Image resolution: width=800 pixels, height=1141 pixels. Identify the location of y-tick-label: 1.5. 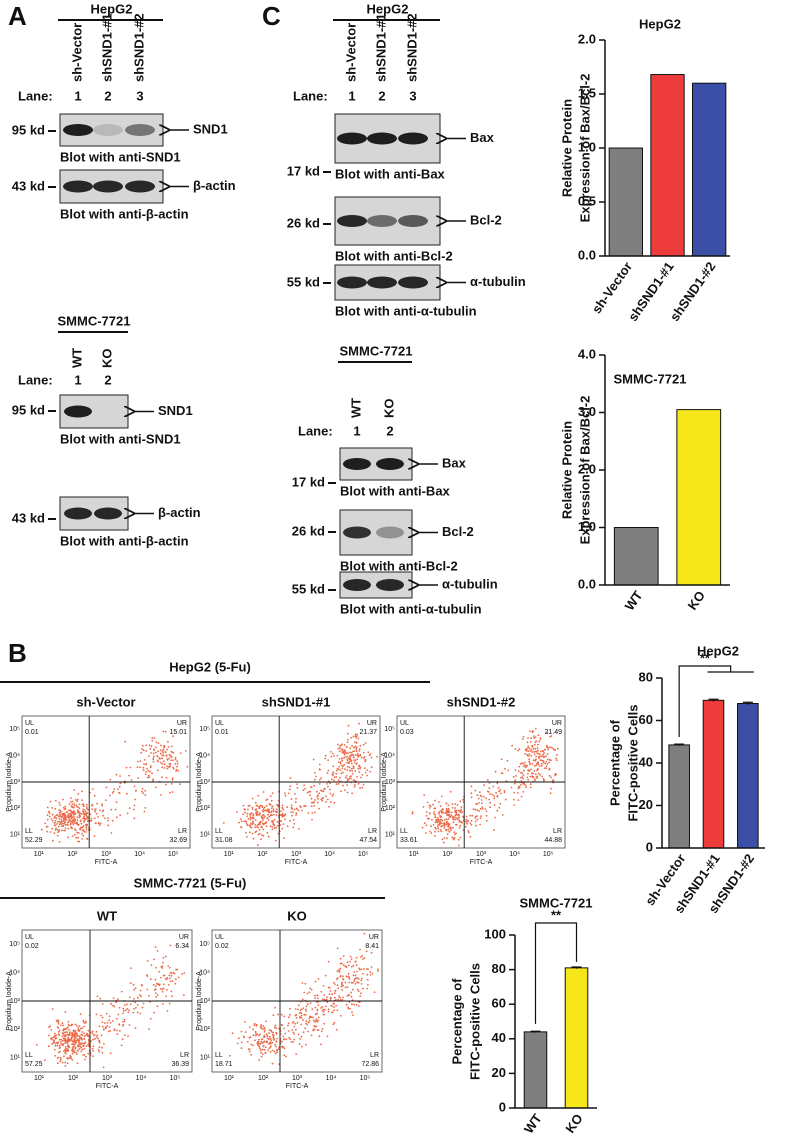
(587, 92).